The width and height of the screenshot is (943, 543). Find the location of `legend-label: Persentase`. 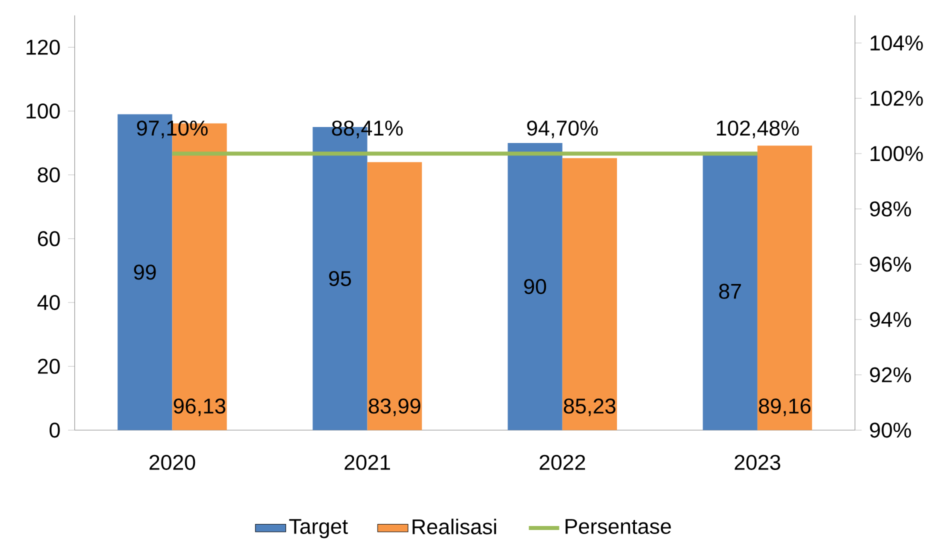

legend-label: Persentase is located at coordinates (618, 526).